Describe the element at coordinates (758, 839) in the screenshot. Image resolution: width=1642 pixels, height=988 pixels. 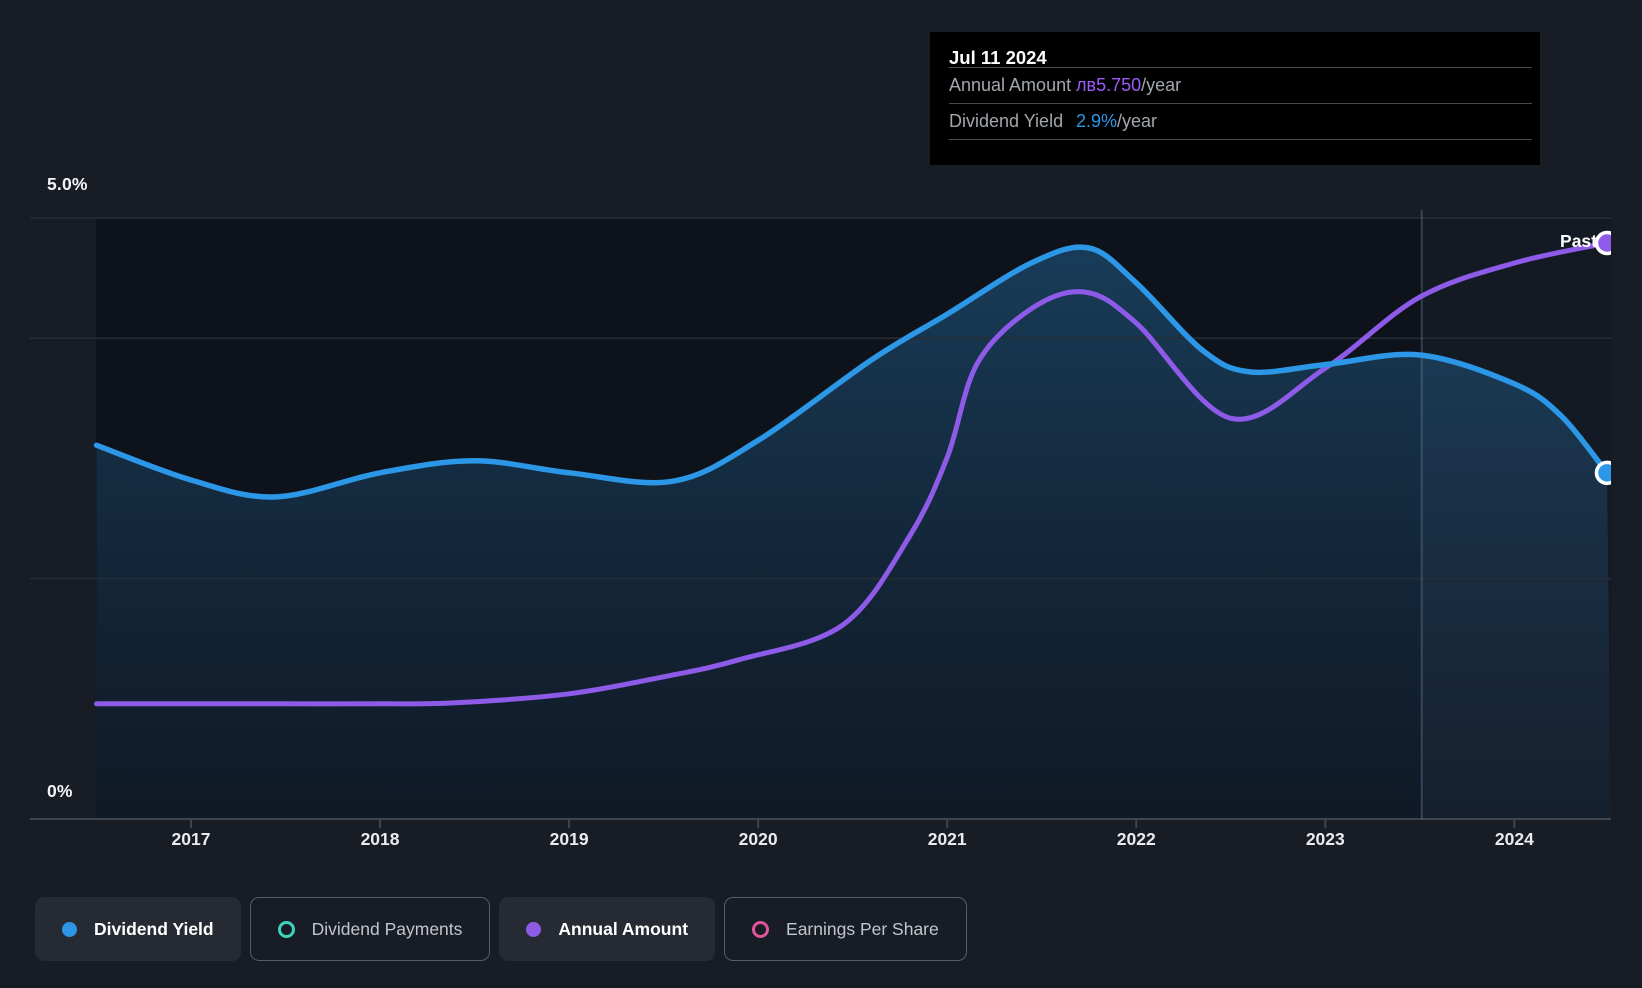
I see `x-tick-label-2020: 2020` at that location.